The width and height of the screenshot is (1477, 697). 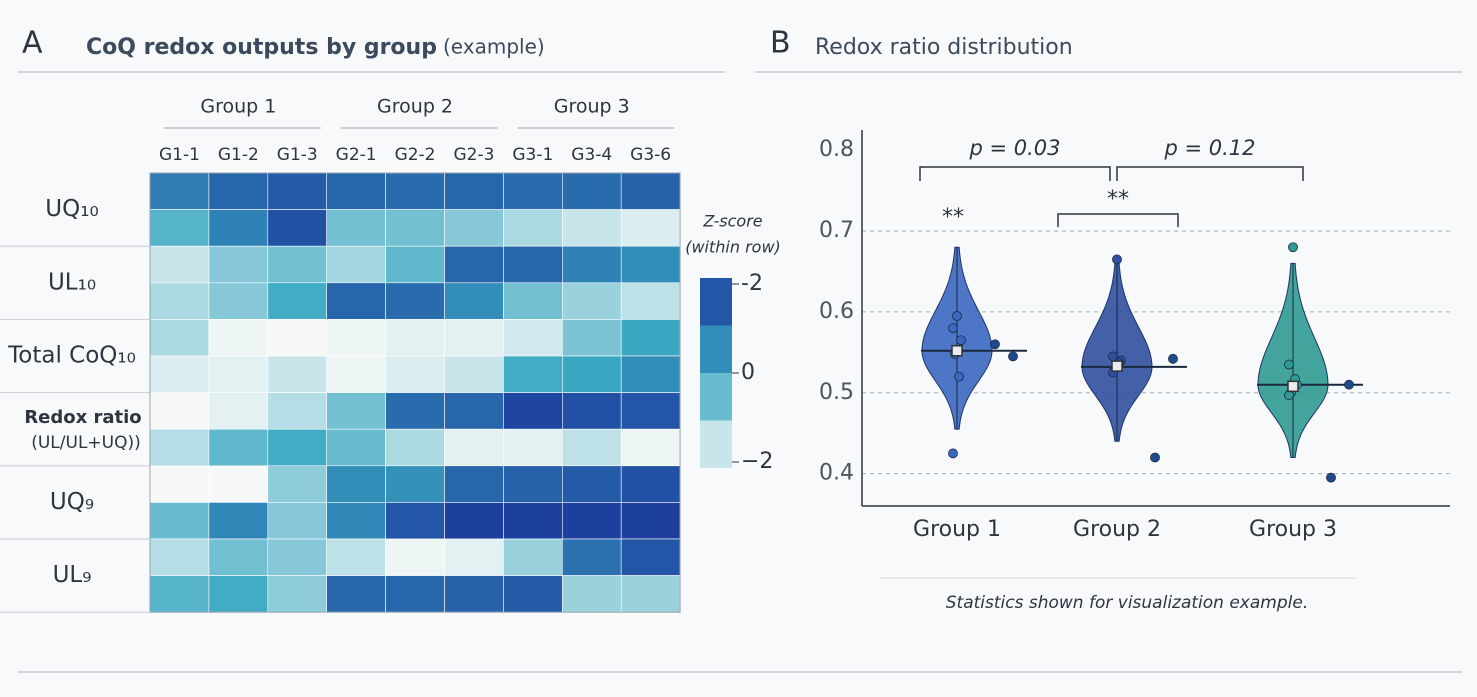 What do you see at coordinates (748, 372) in the screenshot?
I see `colorbar-label: 0` at bounding box center [748, 372].